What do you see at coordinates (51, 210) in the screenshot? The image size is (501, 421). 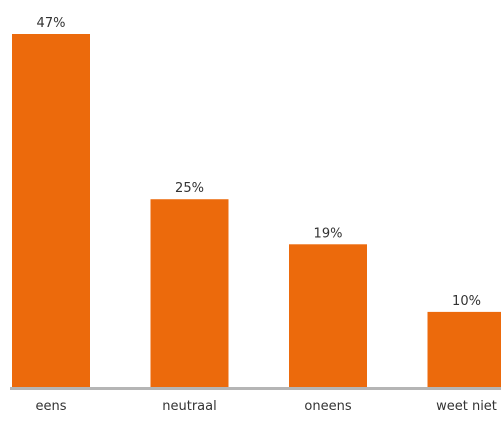 I see `bar-eens` at bounding box center [51, 210].